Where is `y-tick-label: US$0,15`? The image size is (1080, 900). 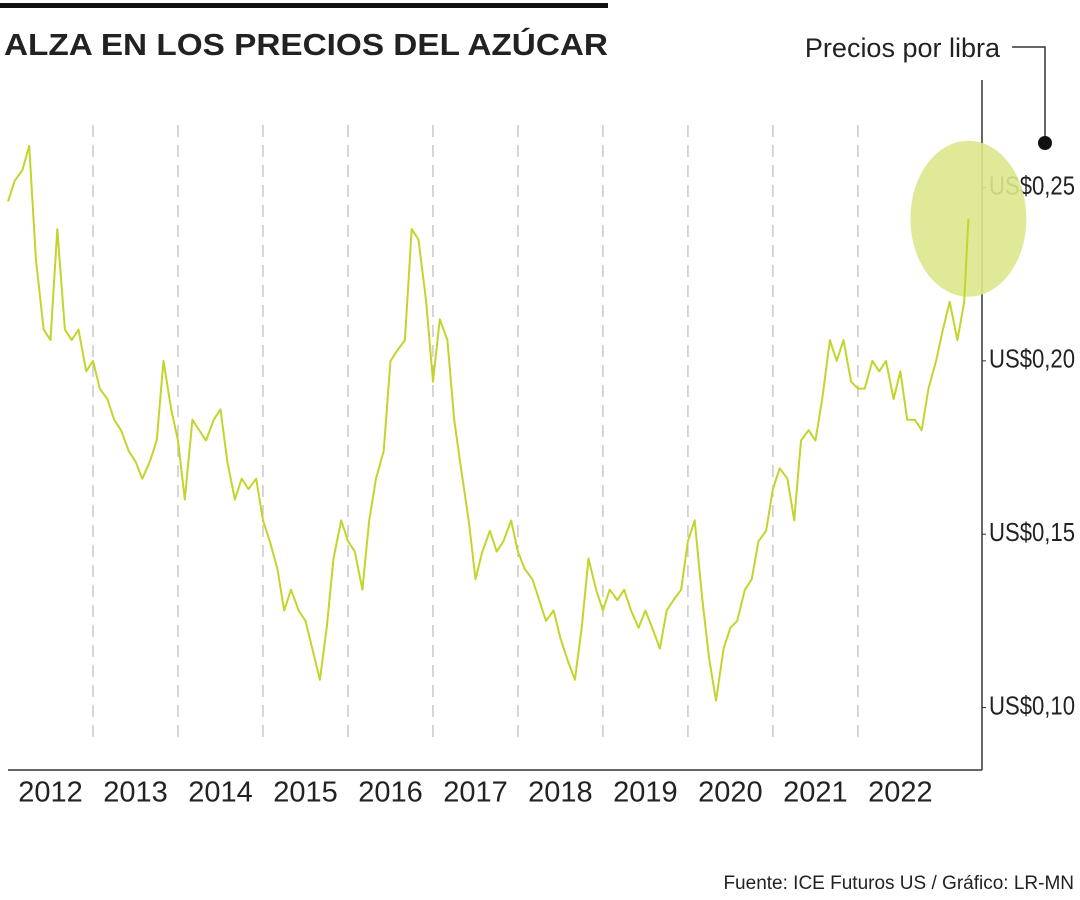 y-tick-label: US$0,15 is located at coordinates (1032, 532).